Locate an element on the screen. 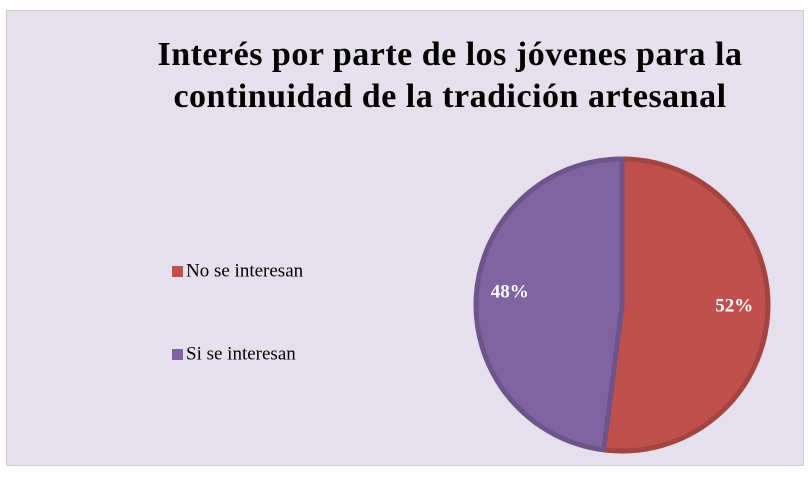 The width and height of the screenshot is (812, 478). legend-label: Si se interesan is located at coordinates (241, 353).